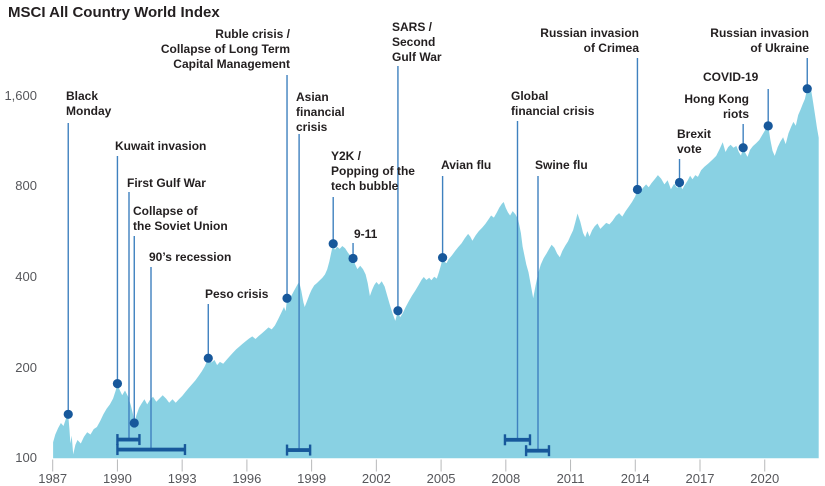 The width and height of the screenshot is (825, 486). What do you see at coordinates (417, 42) in the screenshot?
I see `event-label-sars-second-gulf-war: SARS / Second Gulf War` at bounding box center [417, 42].